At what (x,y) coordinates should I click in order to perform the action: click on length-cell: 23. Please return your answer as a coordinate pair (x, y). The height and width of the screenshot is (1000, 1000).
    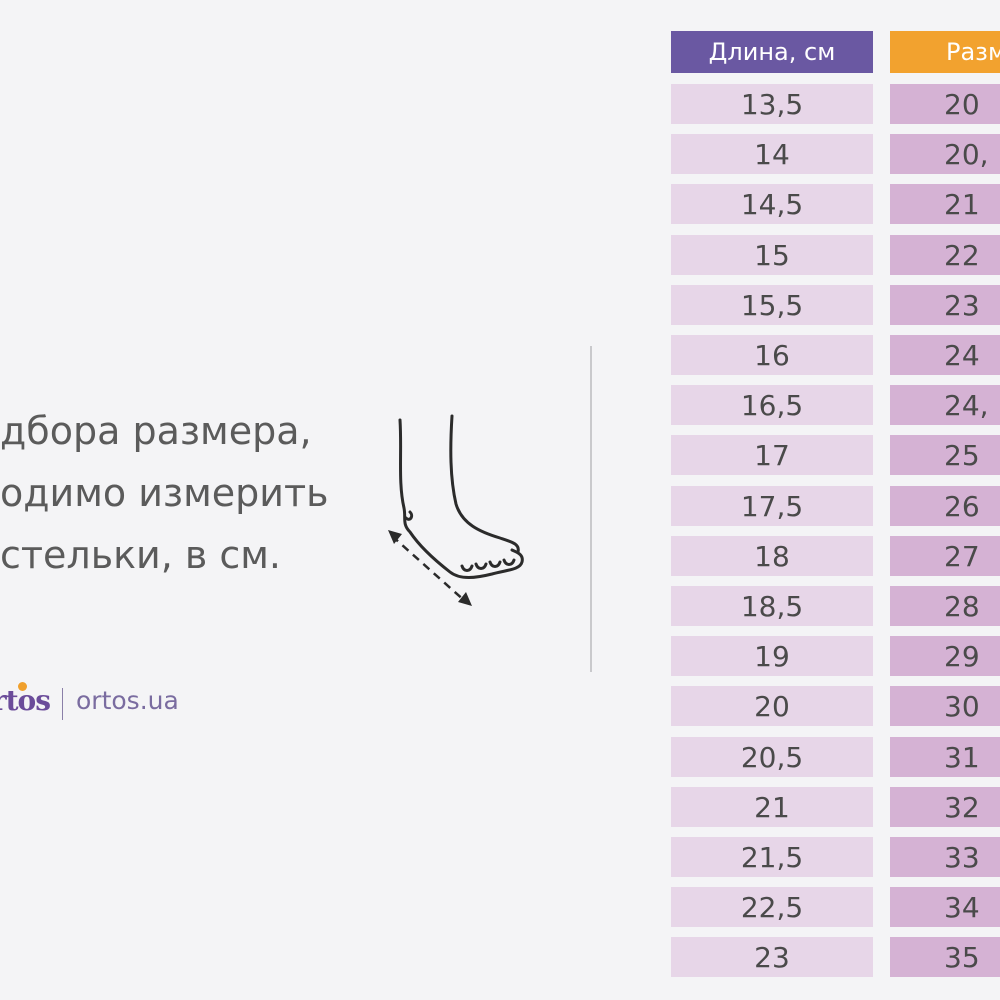
    Looking at the image, I should click on (772, 957).